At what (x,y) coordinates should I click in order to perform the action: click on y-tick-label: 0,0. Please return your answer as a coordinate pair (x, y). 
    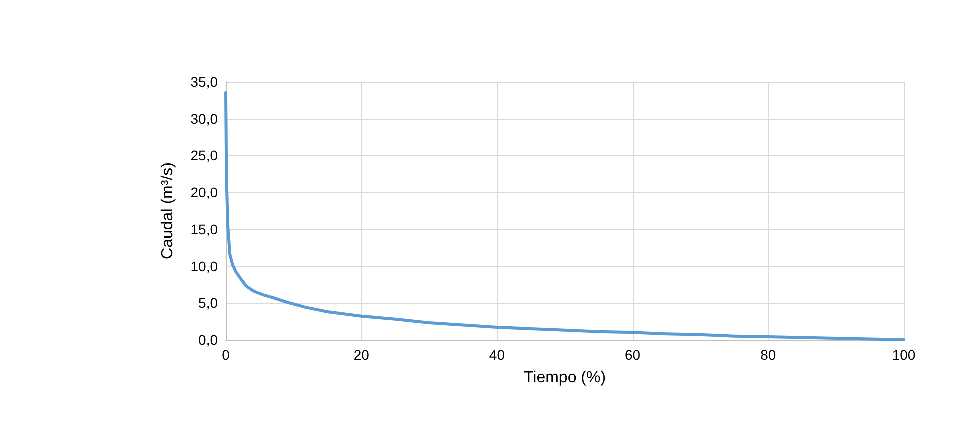
    Looking at the image, I should click on (208, 340).